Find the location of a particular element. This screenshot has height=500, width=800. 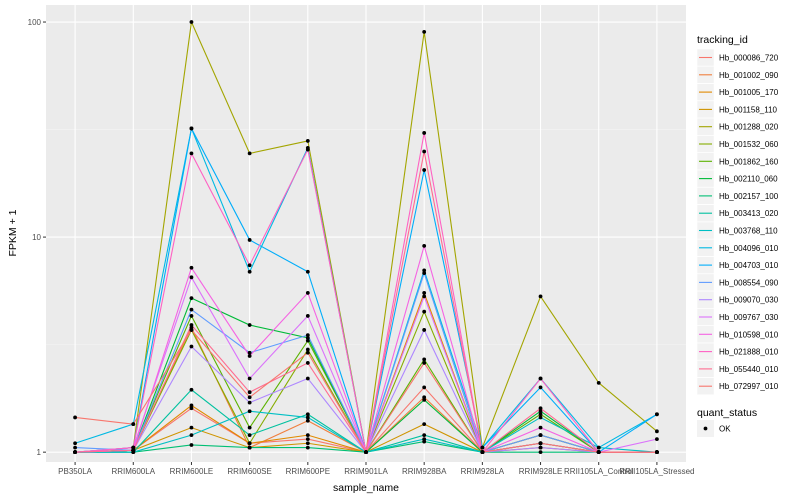

legend-label: Hb_008554_090 is located at coordinates (749, 282).